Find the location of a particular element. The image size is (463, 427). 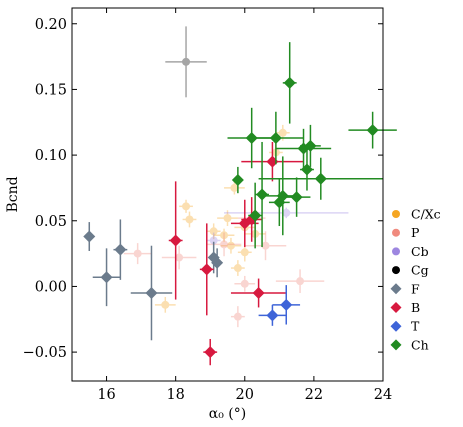

series-p is located at coordinates (224, 267).